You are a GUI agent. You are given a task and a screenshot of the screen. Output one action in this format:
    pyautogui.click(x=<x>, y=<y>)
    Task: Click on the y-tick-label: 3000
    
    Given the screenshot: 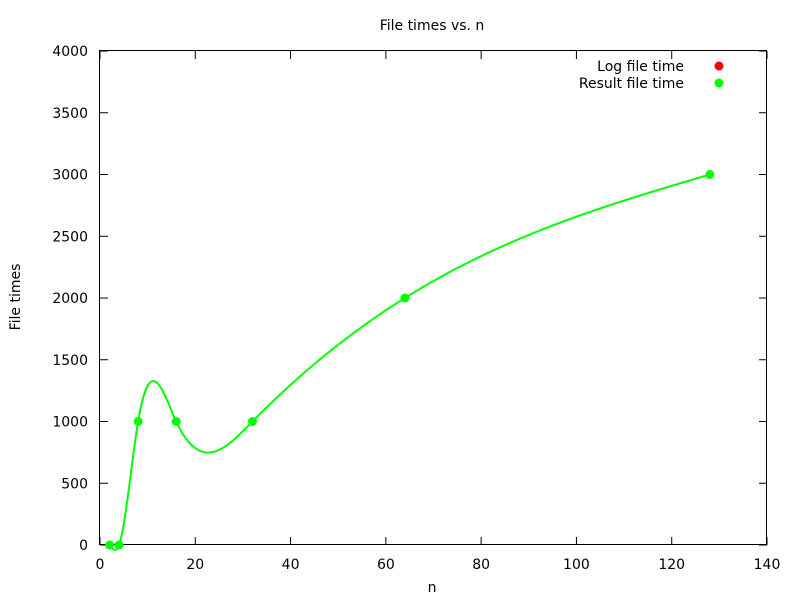 What is the action you would take?
    pyautogui.click(x=70, y=176)
    